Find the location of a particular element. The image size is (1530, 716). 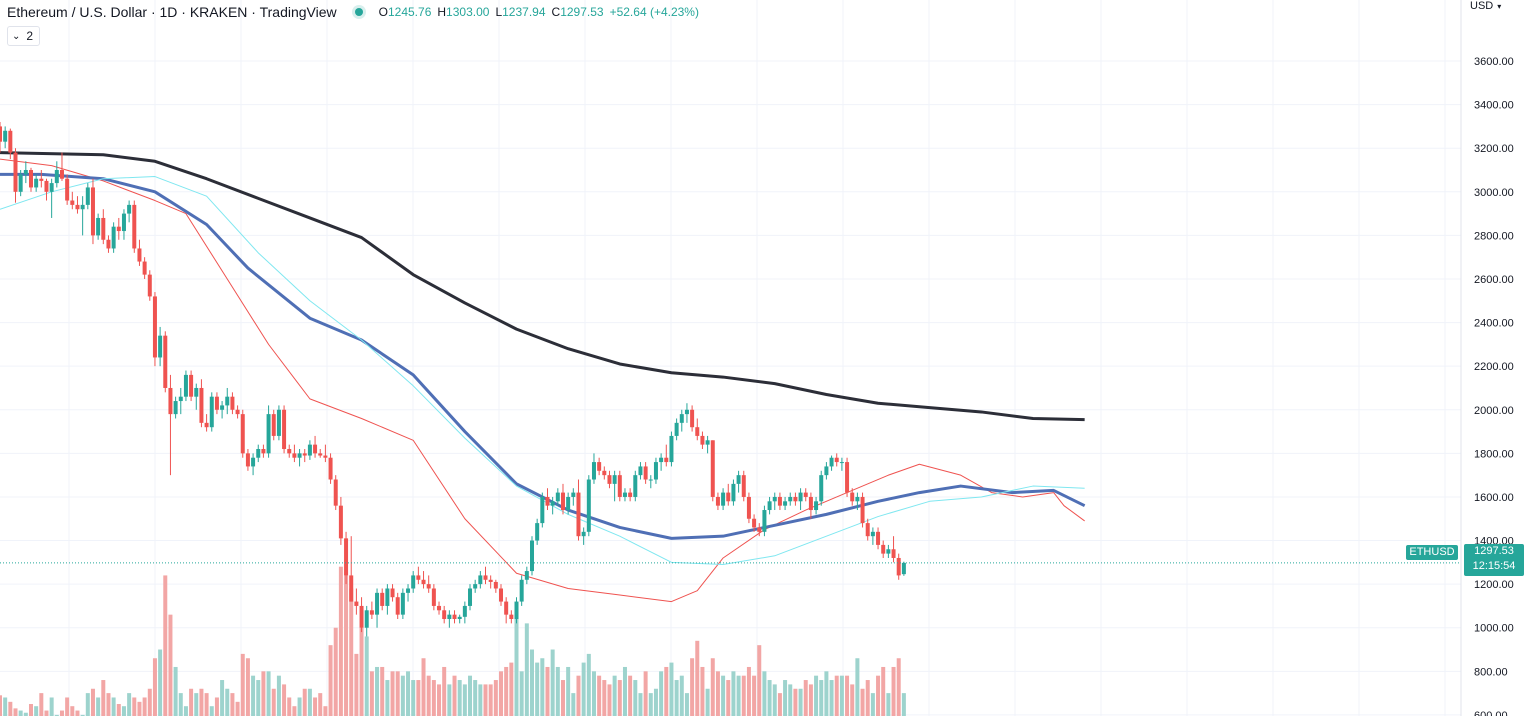

currency-selector: USD ▾ is located at coordinates (1485, 6).